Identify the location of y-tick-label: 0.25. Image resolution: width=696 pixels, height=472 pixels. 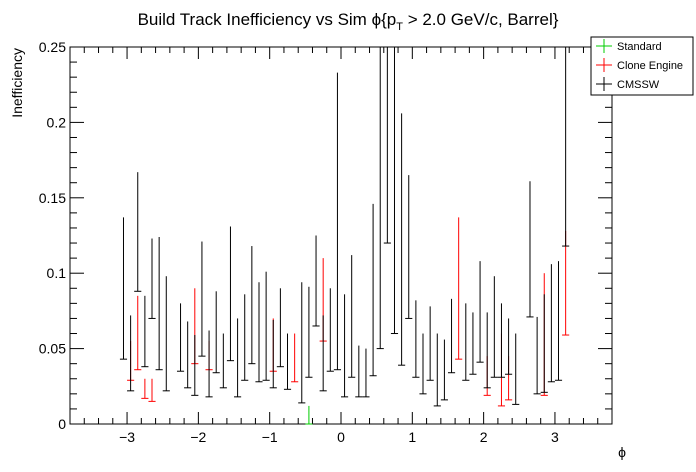
(52, 47).